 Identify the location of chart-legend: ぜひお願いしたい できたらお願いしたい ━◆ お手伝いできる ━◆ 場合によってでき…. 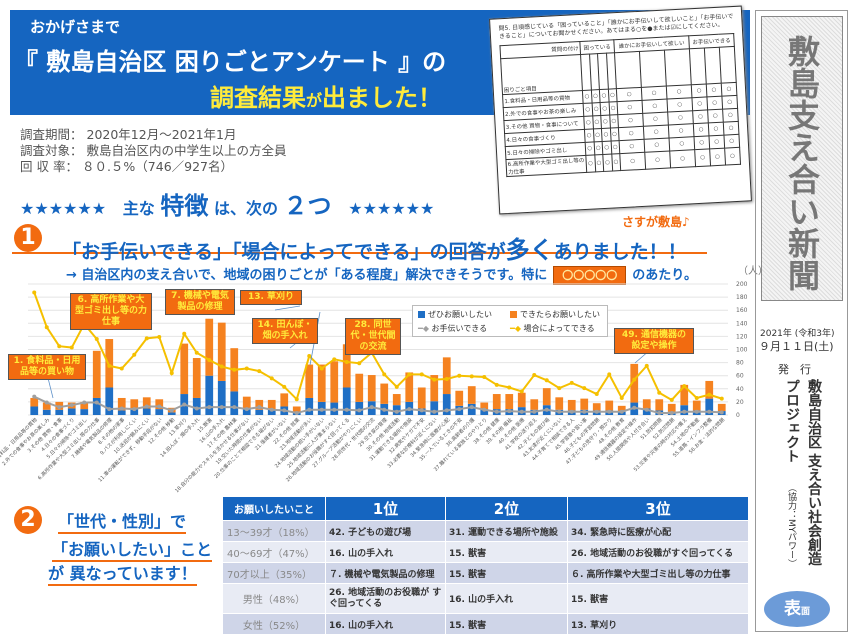
(510, 321).